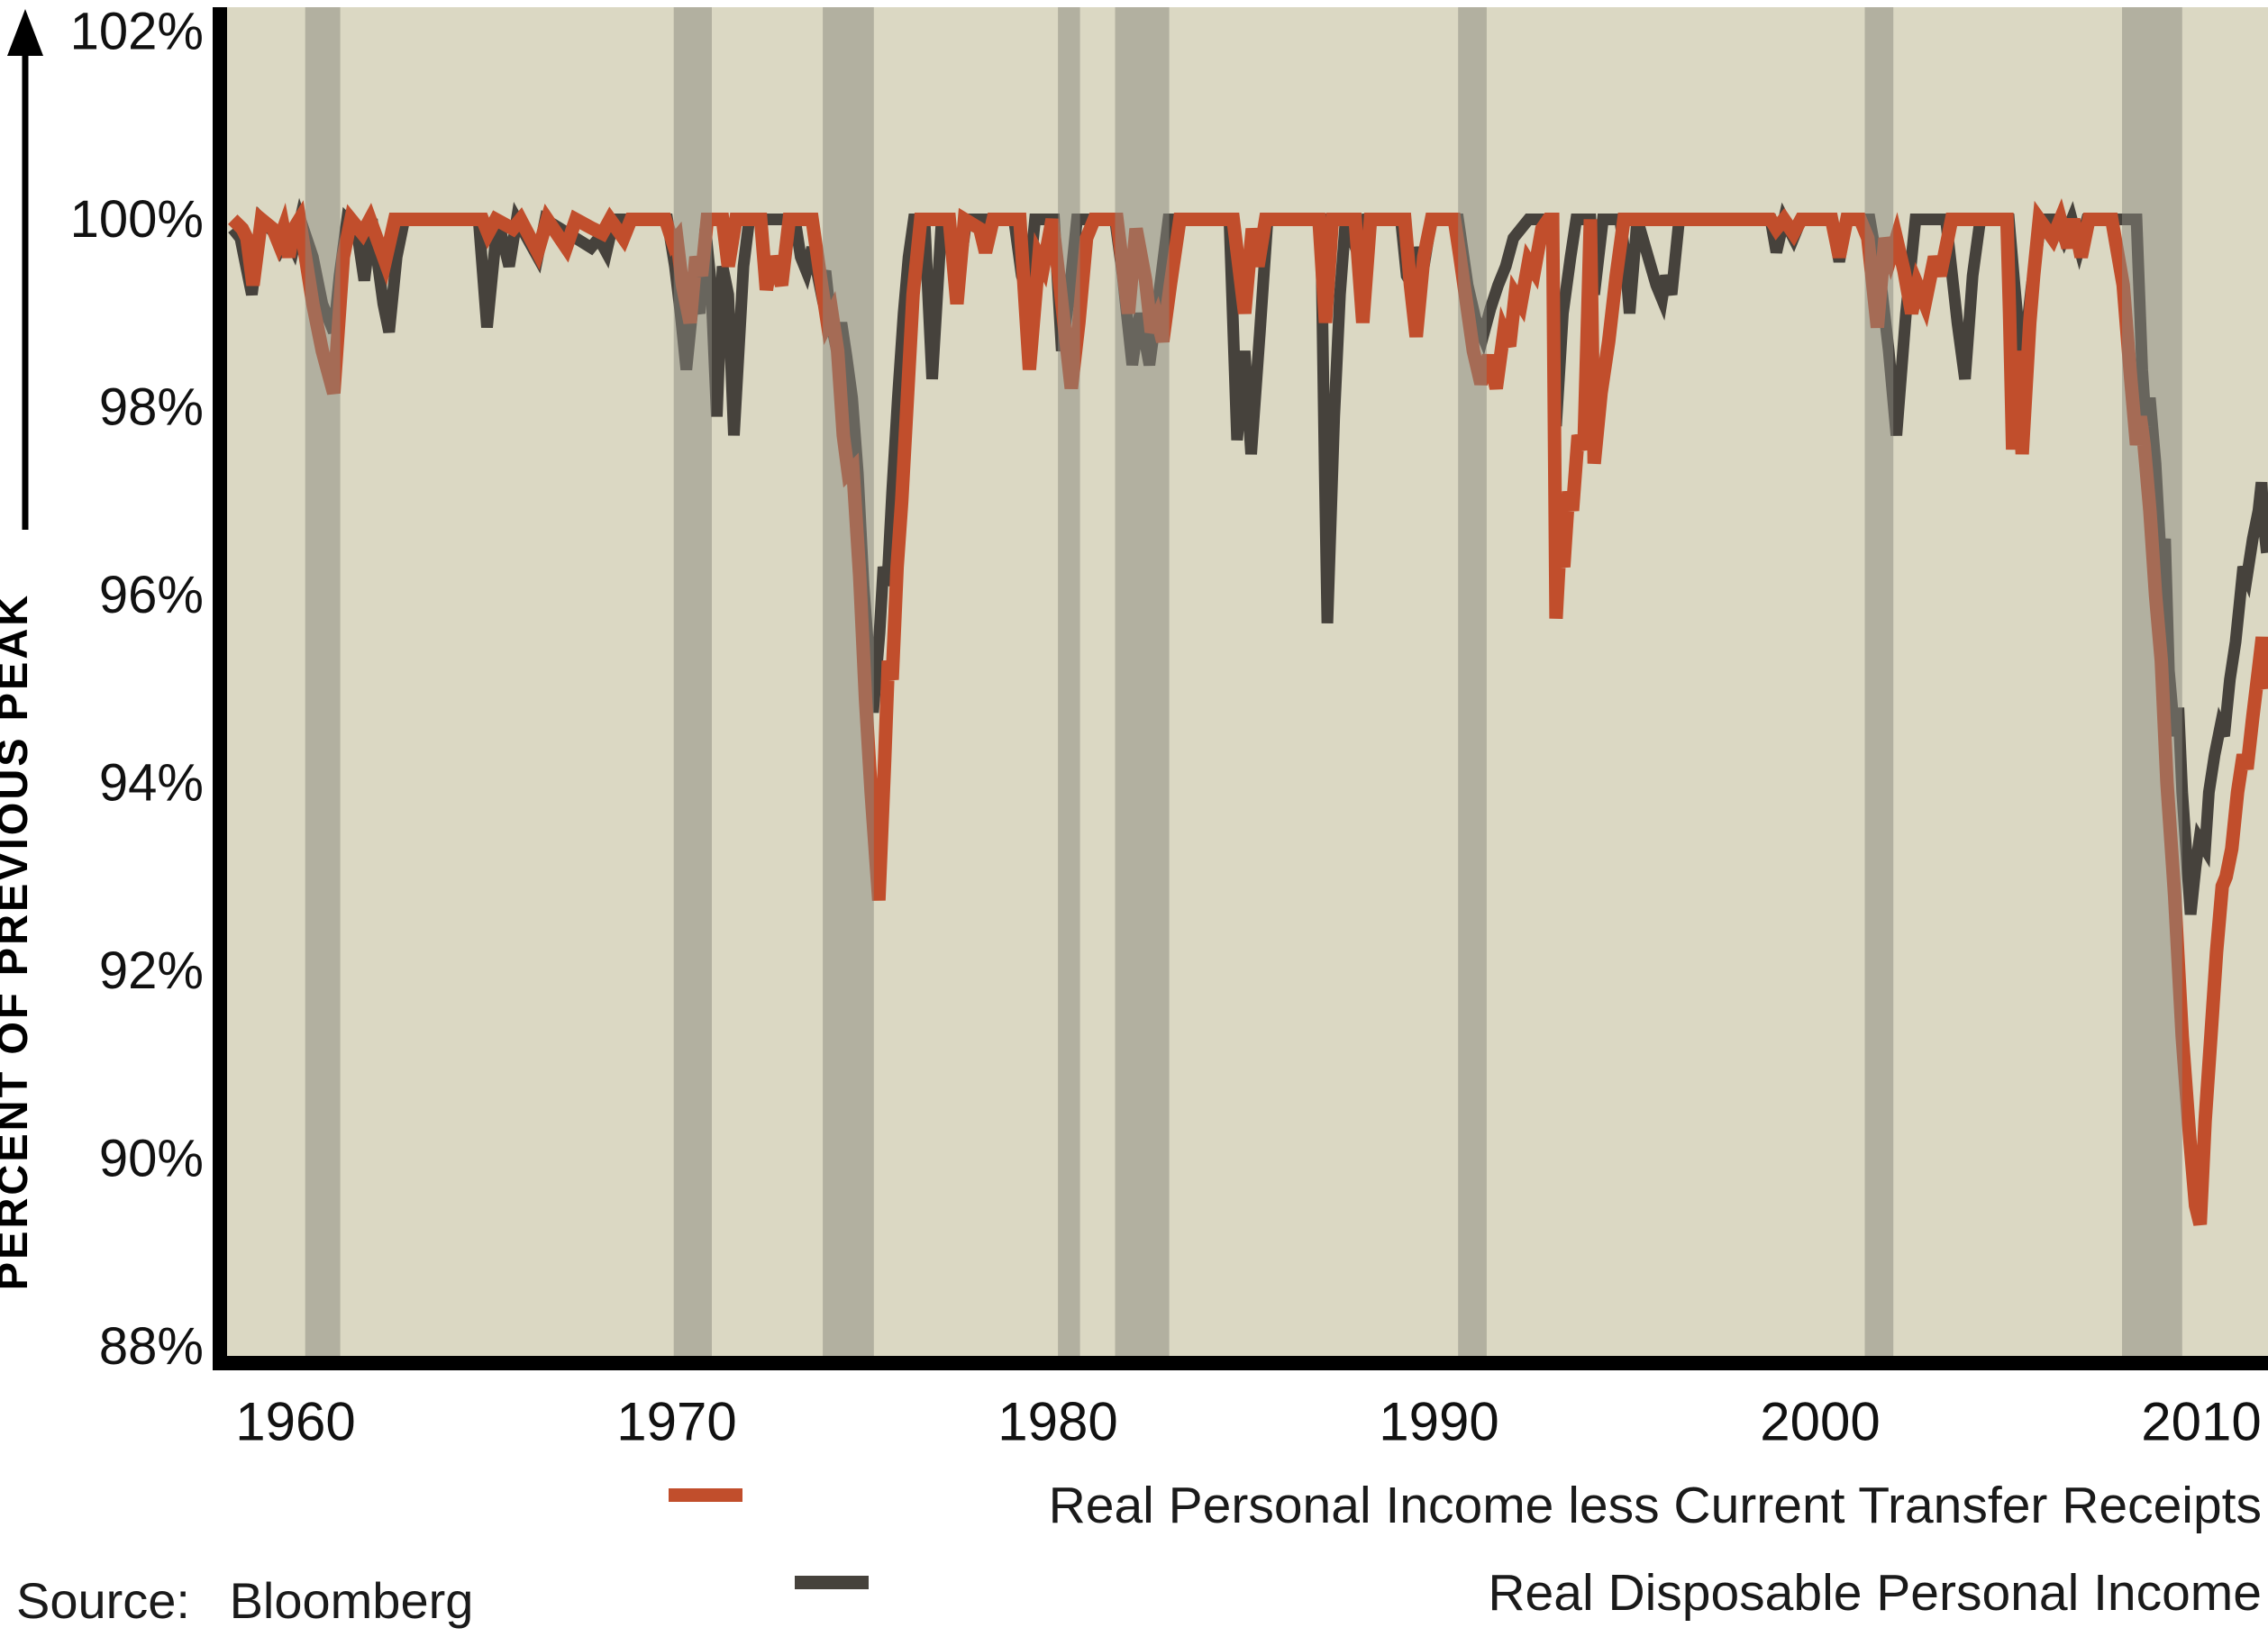 This screenshot has width=2268, height=1637. I want to click on y-tick-label: 102%, so click(137, 32).